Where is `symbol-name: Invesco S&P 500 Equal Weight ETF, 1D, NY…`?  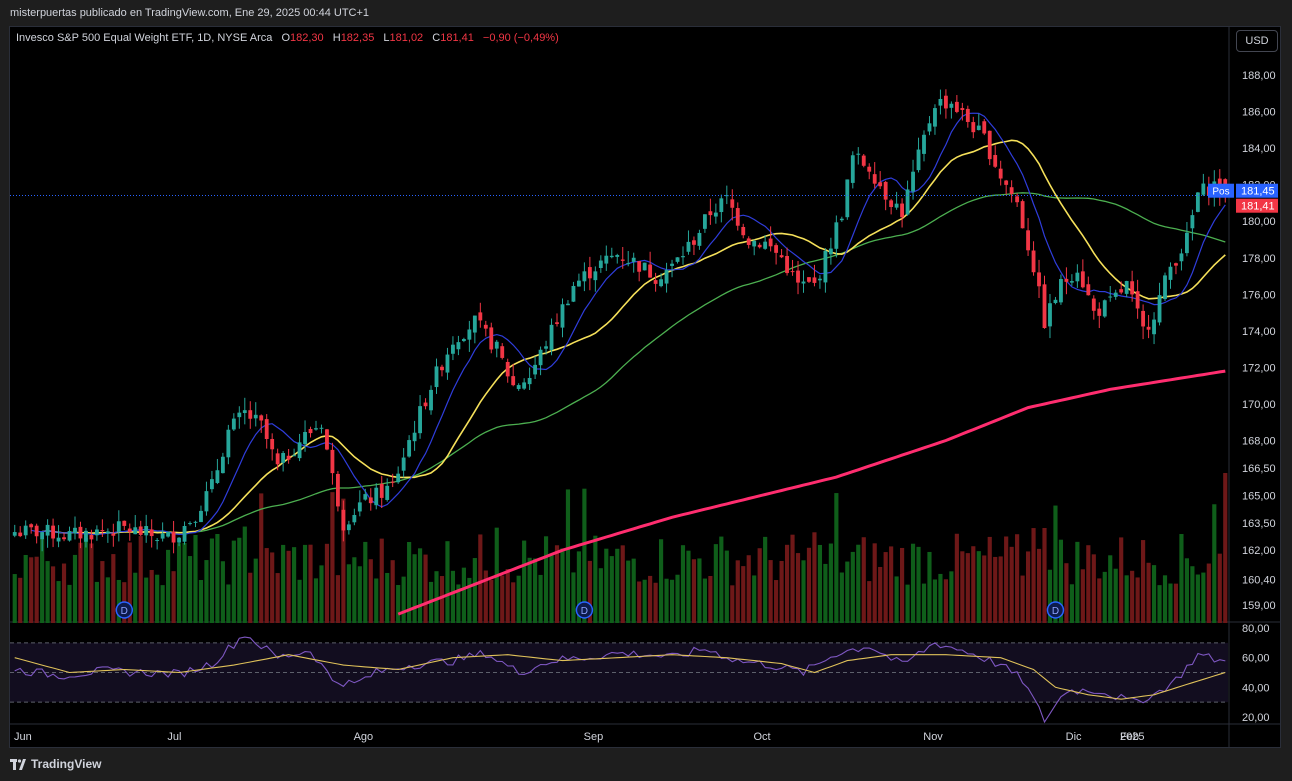 symbol-name: Invesco S&P 500 Equal Weight ETF, 1D, NY… is located at coordinates (144, 38).